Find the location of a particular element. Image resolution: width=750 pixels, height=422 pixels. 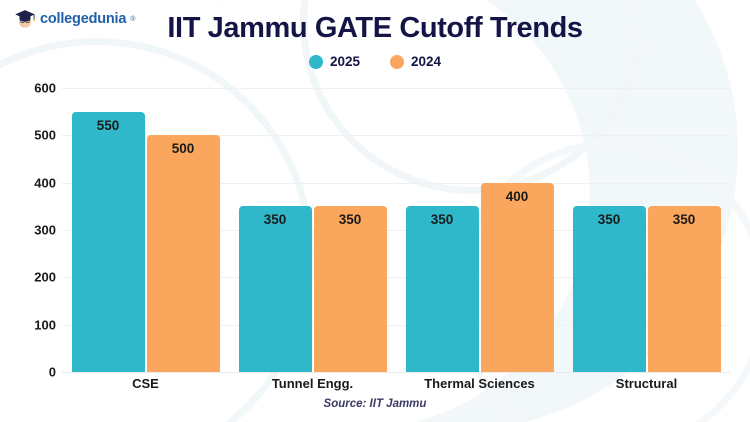

bar-2024-tunnel-engg: 350 is located at coordinates (350, 289).